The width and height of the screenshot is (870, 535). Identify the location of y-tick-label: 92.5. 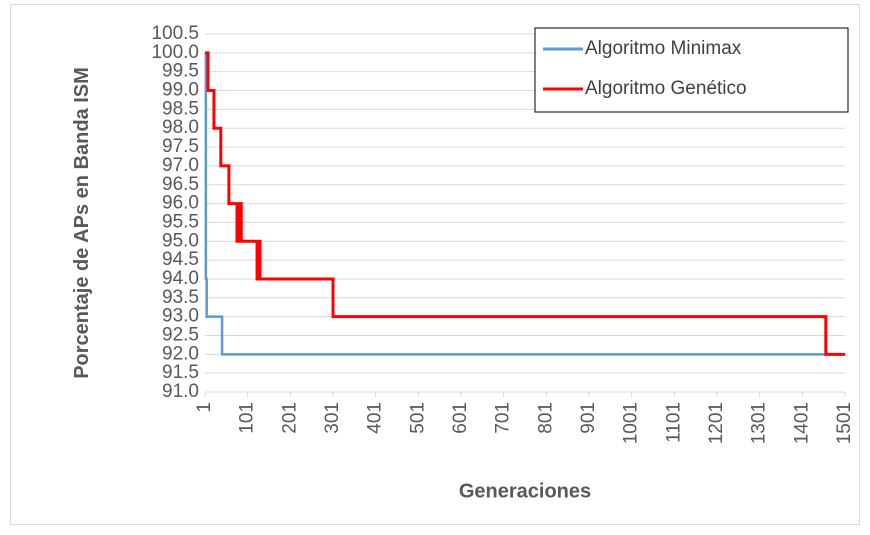
(180, 334).